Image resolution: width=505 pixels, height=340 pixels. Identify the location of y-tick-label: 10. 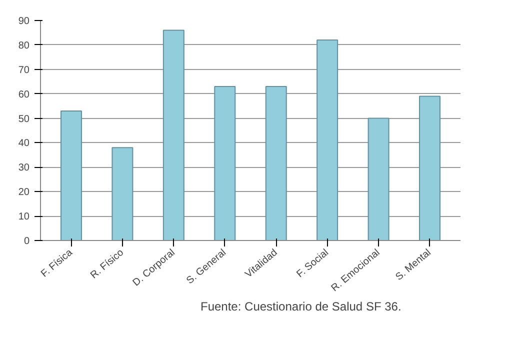
(24, 217).